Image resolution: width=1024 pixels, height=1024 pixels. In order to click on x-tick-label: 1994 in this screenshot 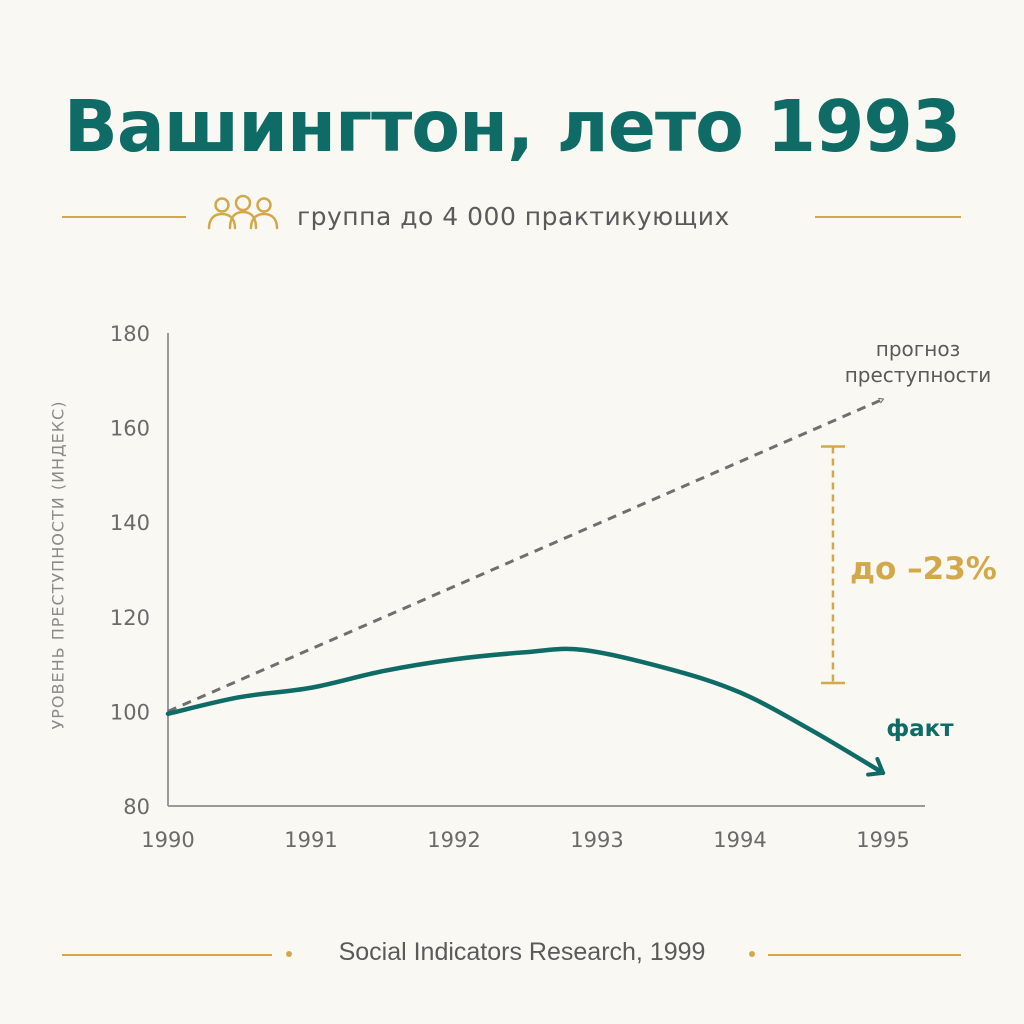, I will do `click(739, 840)`.